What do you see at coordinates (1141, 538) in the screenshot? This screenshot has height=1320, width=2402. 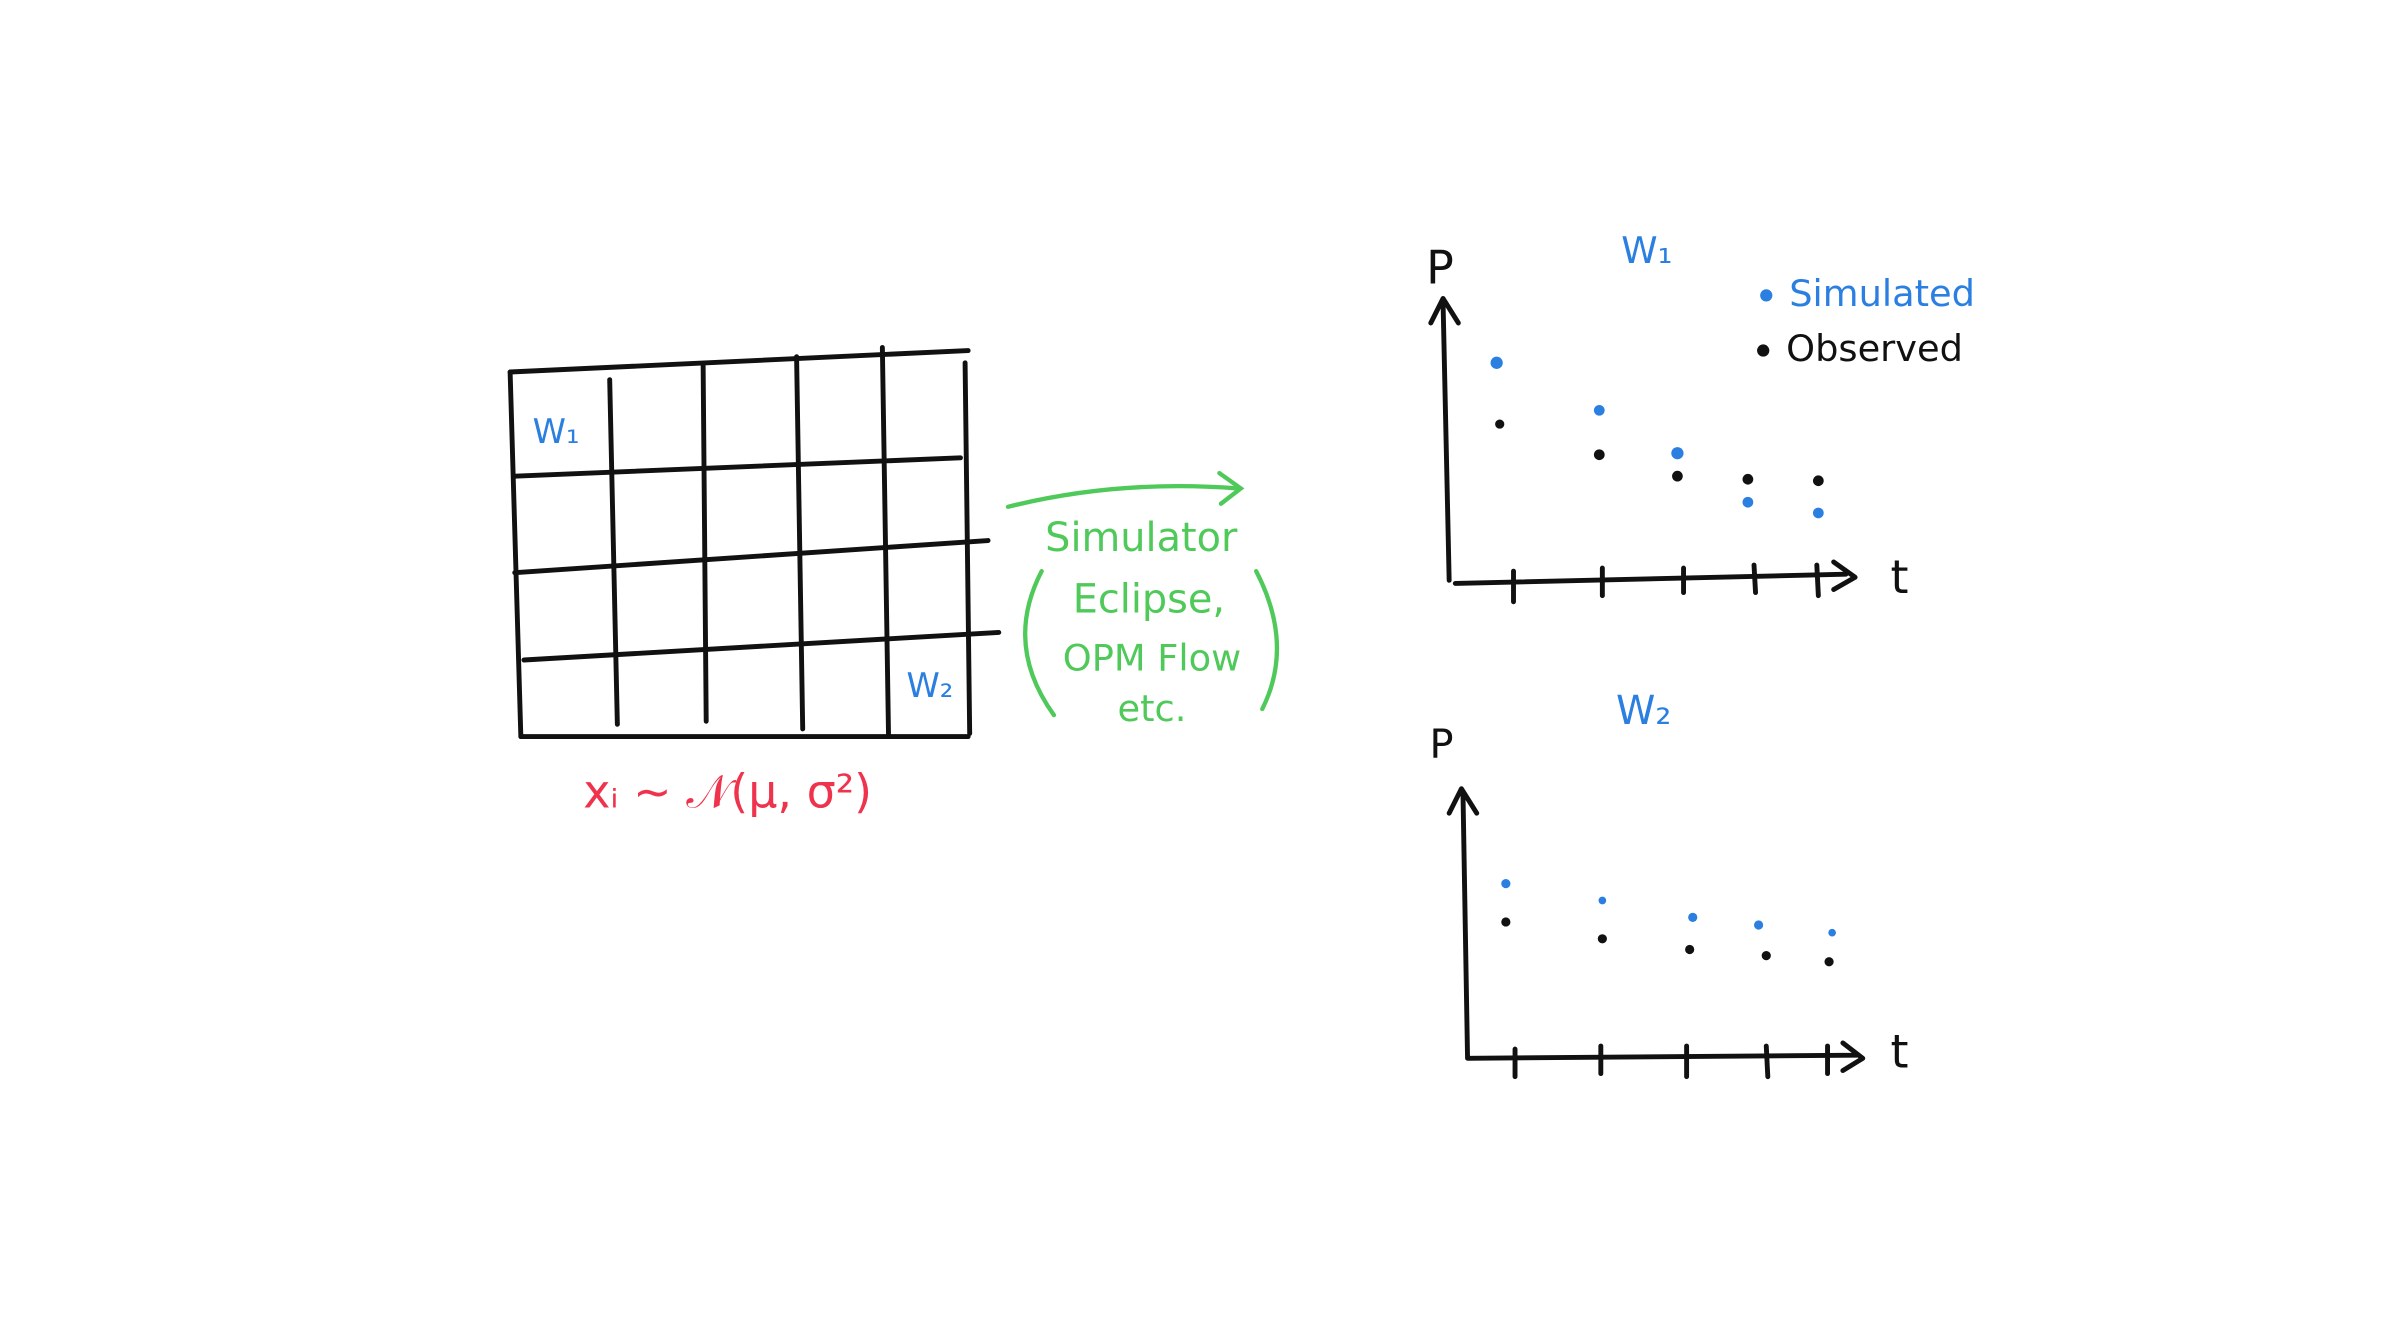 I see `simulator-line: Simulator` at bounding box center [1141, 538].